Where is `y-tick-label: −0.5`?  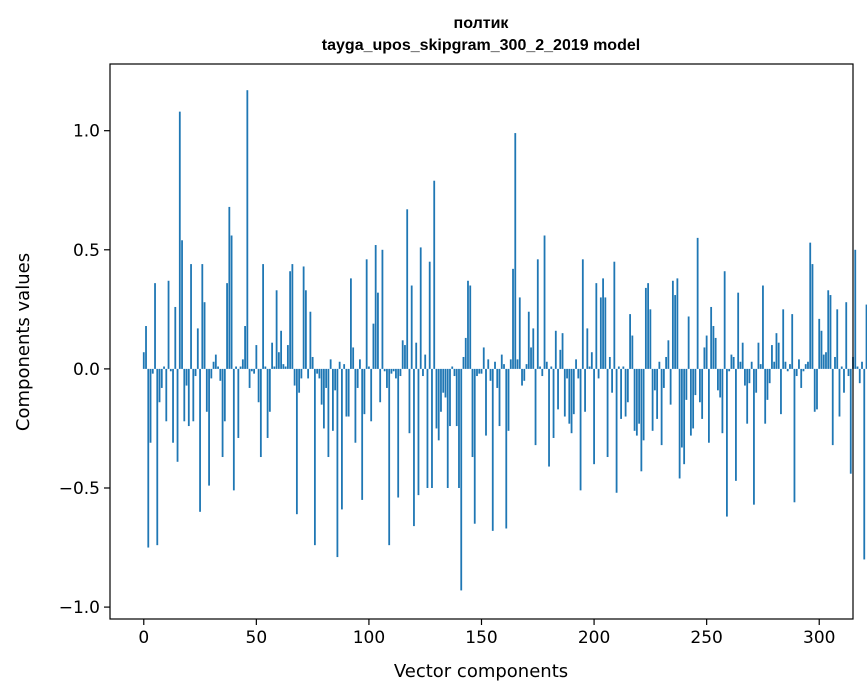
y-tick-label: −0.5 is located at coordinates (79, 489).